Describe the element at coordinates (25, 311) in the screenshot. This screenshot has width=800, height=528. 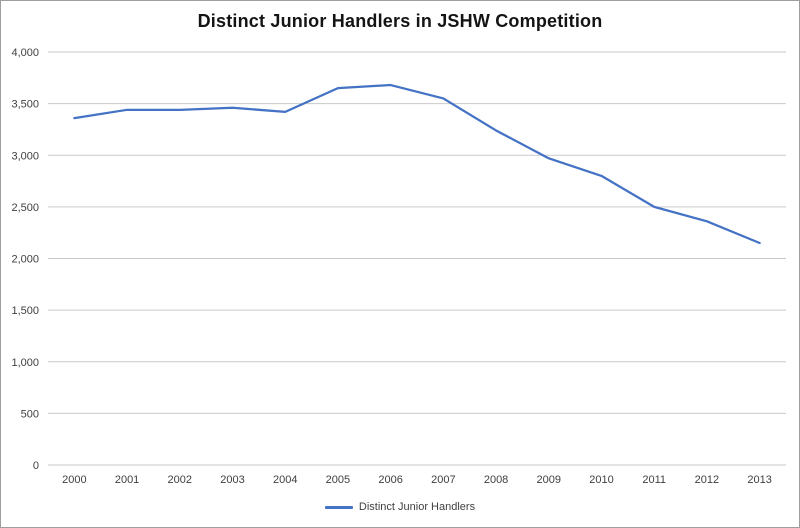
I see `y-tick-label: 1,500` at that location.